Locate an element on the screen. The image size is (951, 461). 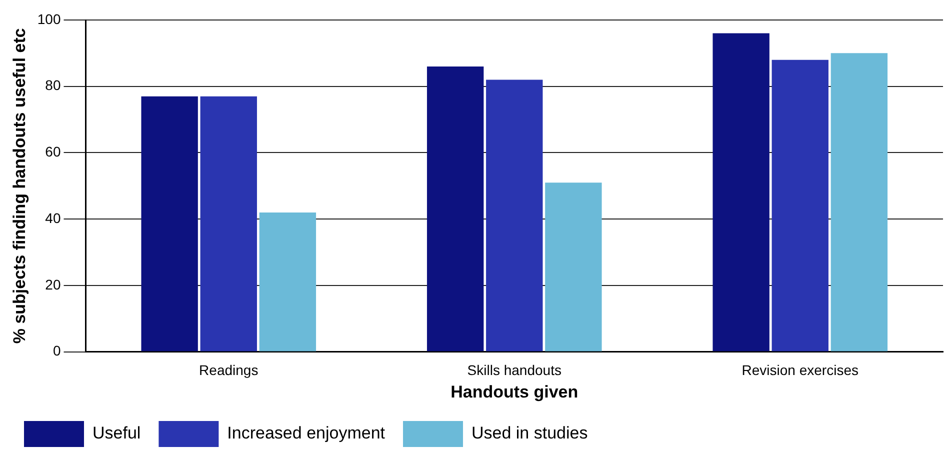
y-axis-title: % subjects finding handouts useful etc is located at coordinates (19, 186).